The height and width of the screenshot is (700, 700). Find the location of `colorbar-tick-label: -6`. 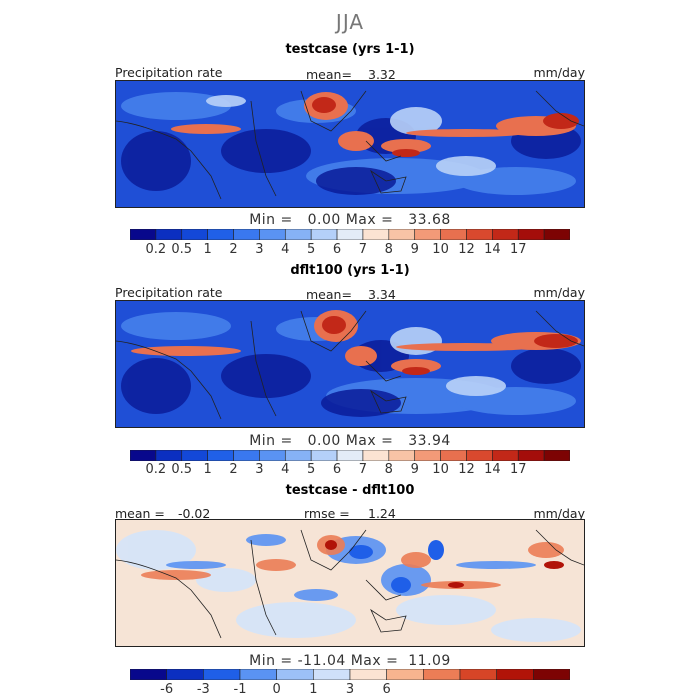

colorbar-tick-label: -6 is located at coordinates (167, 689).